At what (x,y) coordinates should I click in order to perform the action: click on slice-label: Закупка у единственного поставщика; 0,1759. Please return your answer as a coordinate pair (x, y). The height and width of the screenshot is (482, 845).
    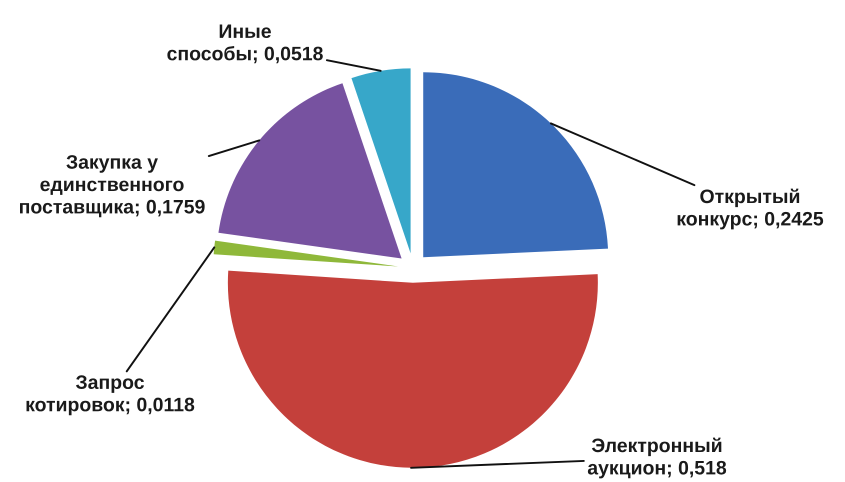
    Looking at the image, I should click on (112, 186).